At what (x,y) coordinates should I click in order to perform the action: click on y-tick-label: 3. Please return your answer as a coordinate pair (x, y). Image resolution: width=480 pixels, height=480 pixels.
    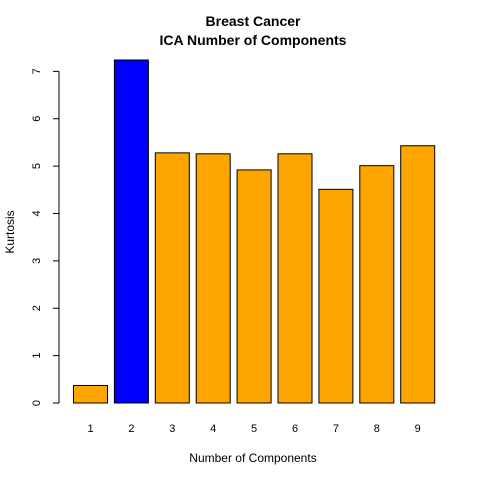
    Looking at the image, I should click on (37, 261).